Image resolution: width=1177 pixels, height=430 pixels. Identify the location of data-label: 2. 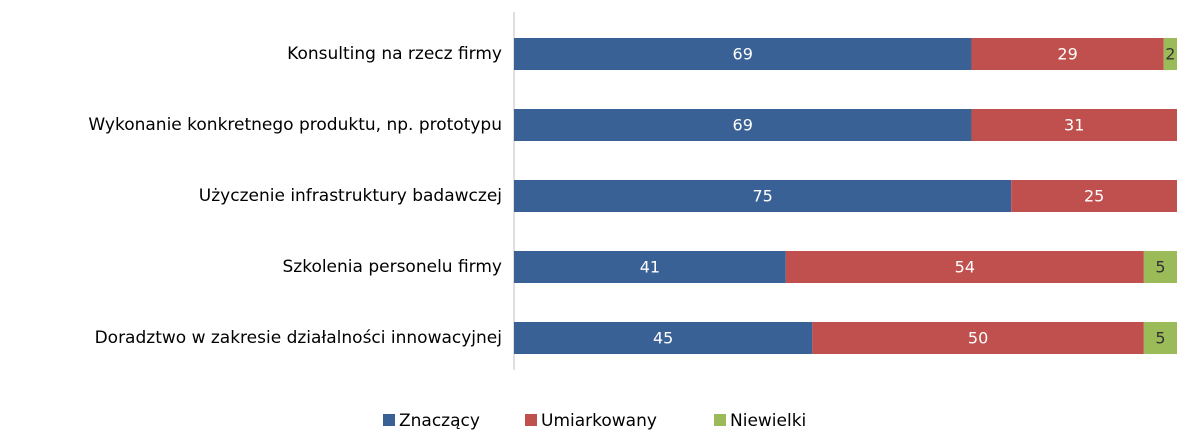
(1170, 54).